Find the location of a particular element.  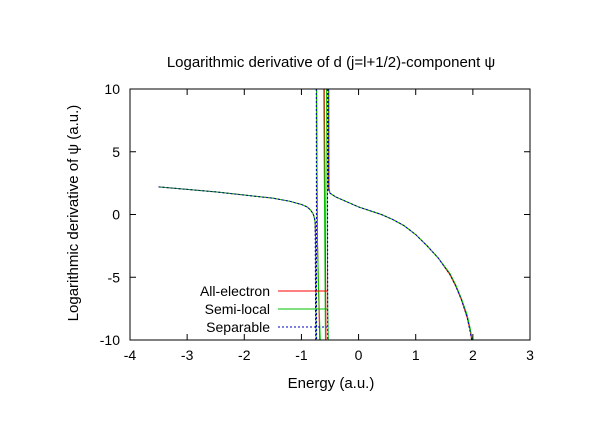

y-tick-label: 0 is located at coordinates (116, 215).